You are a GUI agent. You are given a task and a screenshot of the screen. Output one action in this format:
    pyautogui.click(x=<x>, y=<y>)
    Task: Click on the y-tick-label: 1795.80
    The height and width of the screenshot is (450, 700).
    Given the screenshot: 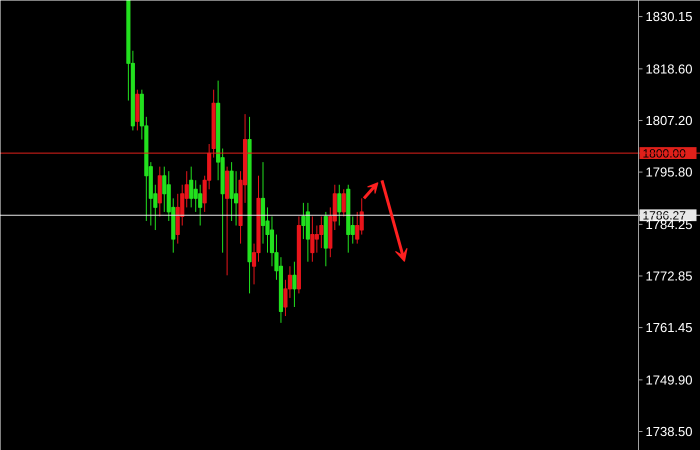 What is the action you would take?
    pyautogui.click(x=669, y=172)
    